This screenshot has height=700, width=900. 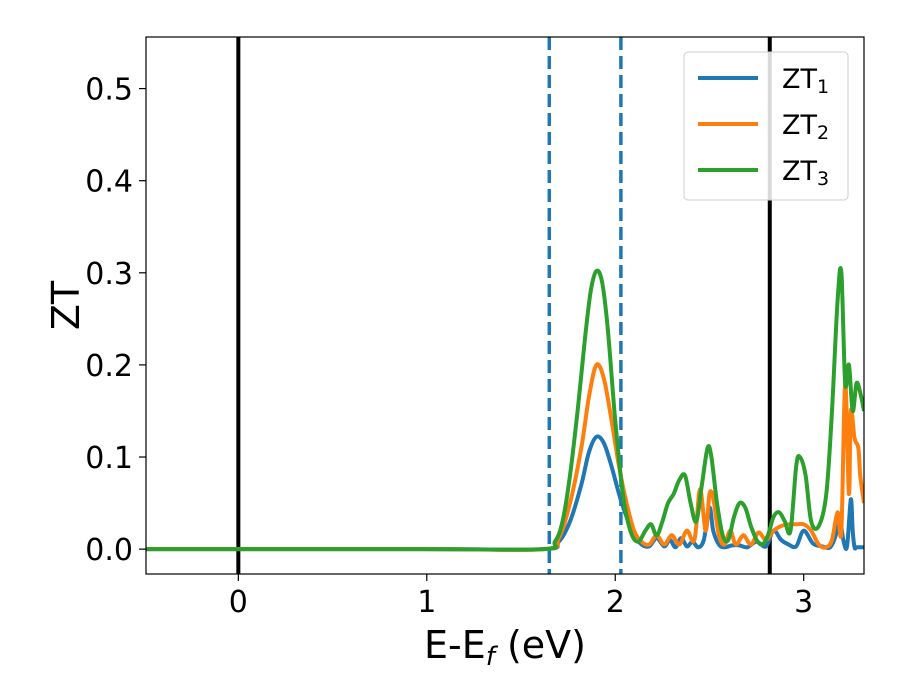 I want to click on x-tick-label: 1, so click(x=426, y=602).